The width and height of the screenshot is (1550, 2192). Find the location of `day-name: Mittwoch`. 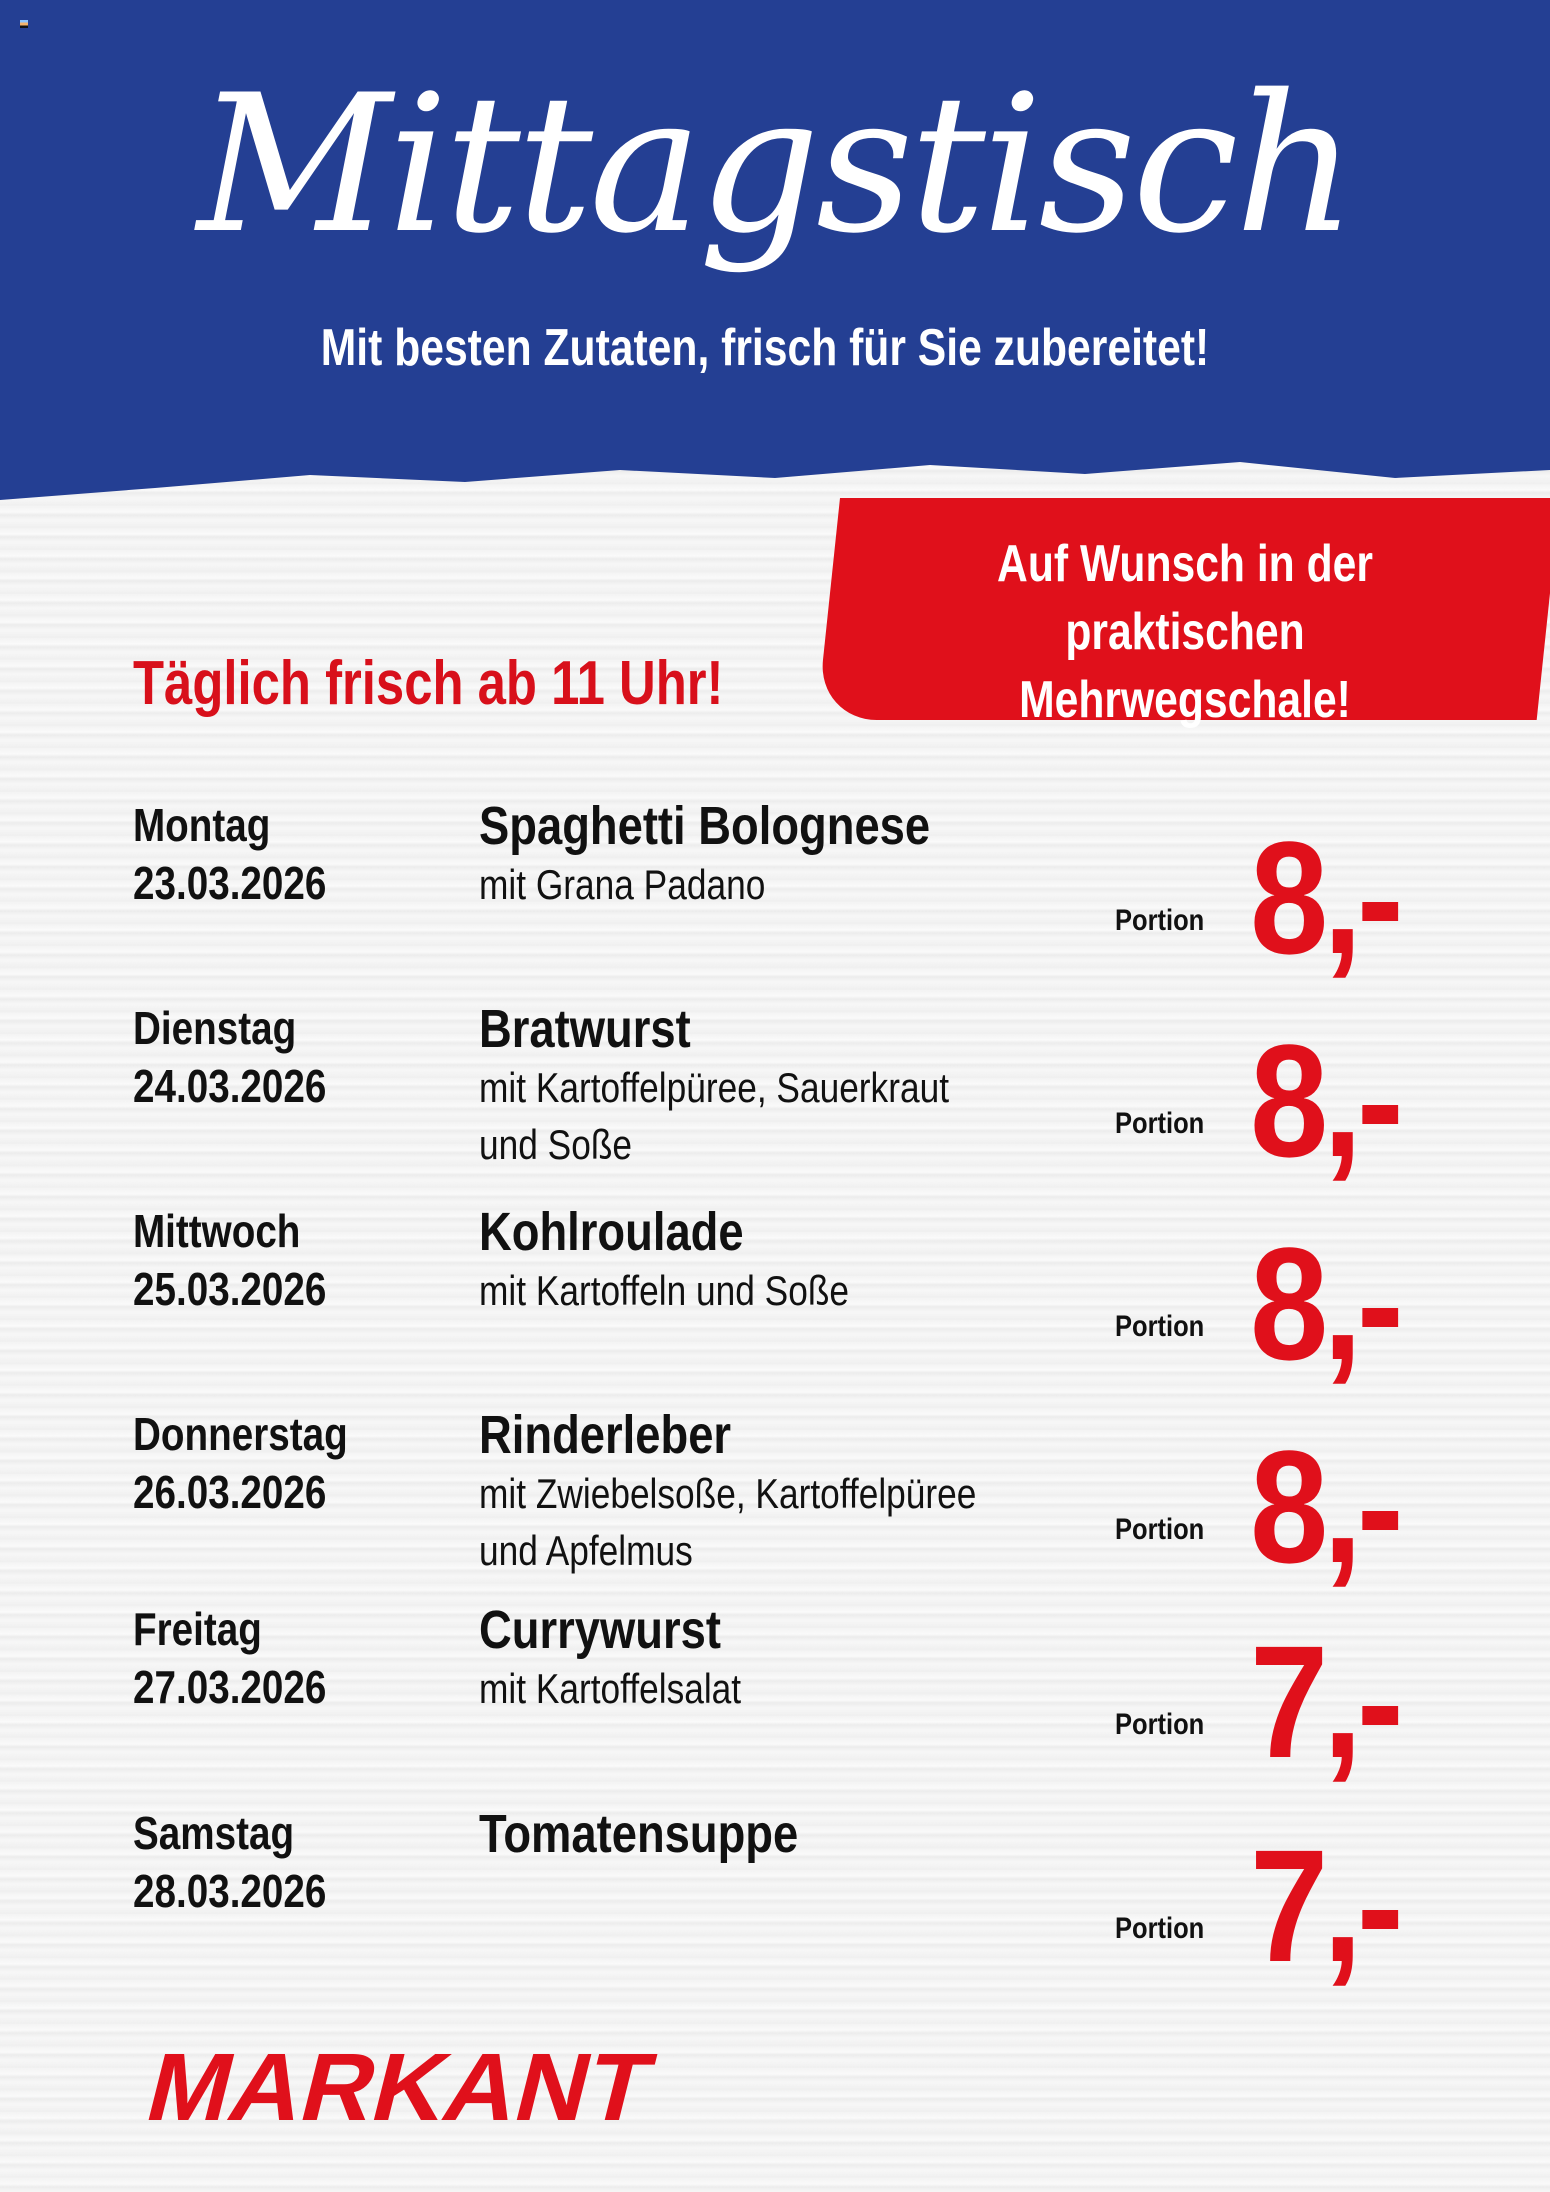

day-name: Mittwoch is located at coordinates (217, 1231).